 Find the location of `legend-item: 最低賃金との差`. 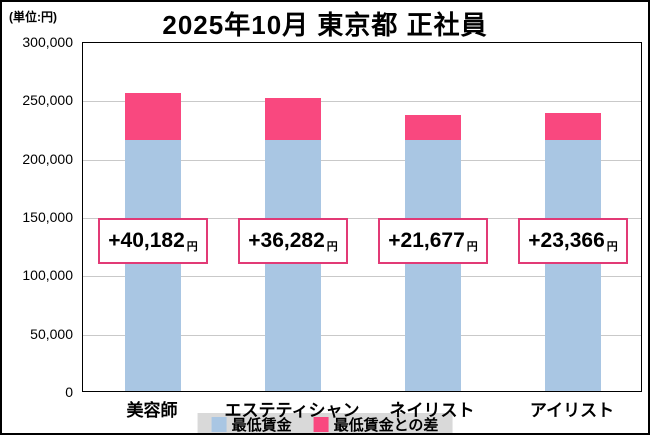

legend-item: 最低賃金との差 is located at coordinates (376, 424).